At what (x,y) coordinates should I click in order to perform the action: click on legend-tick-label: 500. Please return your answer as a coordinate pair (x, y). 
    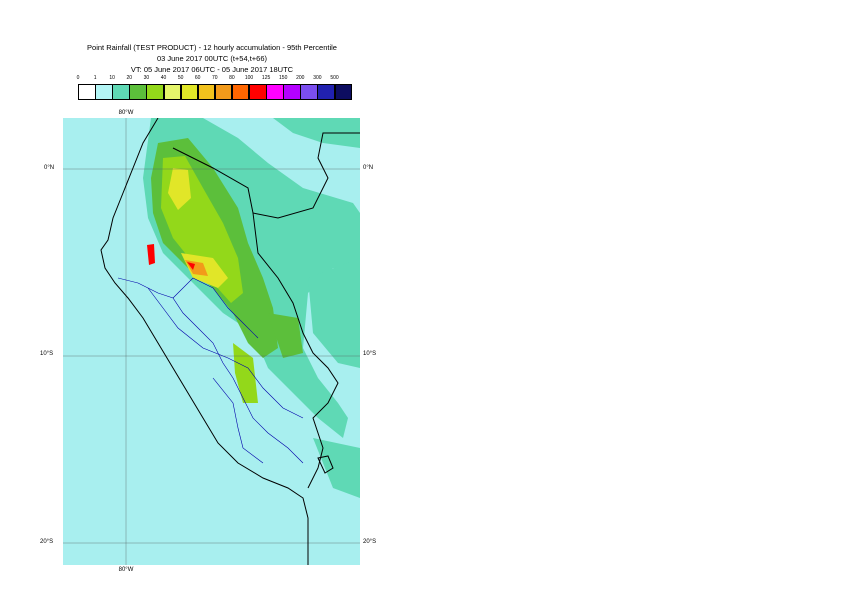
    Looking at the image, I should click on (334, 78).